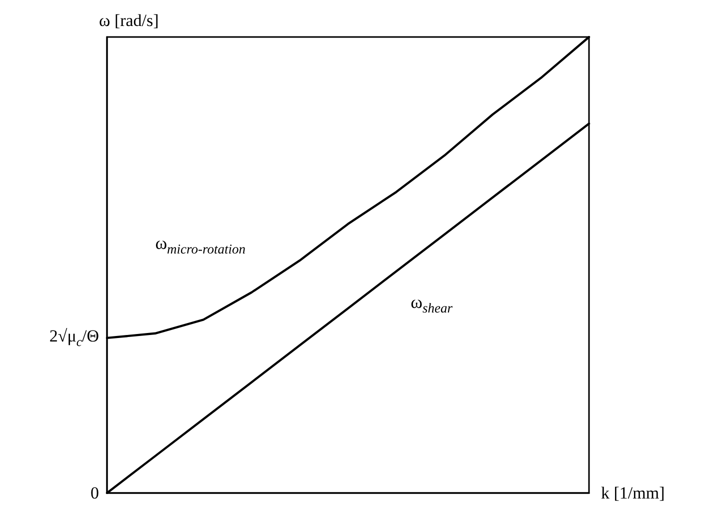 Image resolution: width=706 pixels, height=516 pixels. What do you see at coordinates (74, 337) in the screenshot?
I see `text: 2√μ$_{c}$/Θ` at bounding box center [74, 337].